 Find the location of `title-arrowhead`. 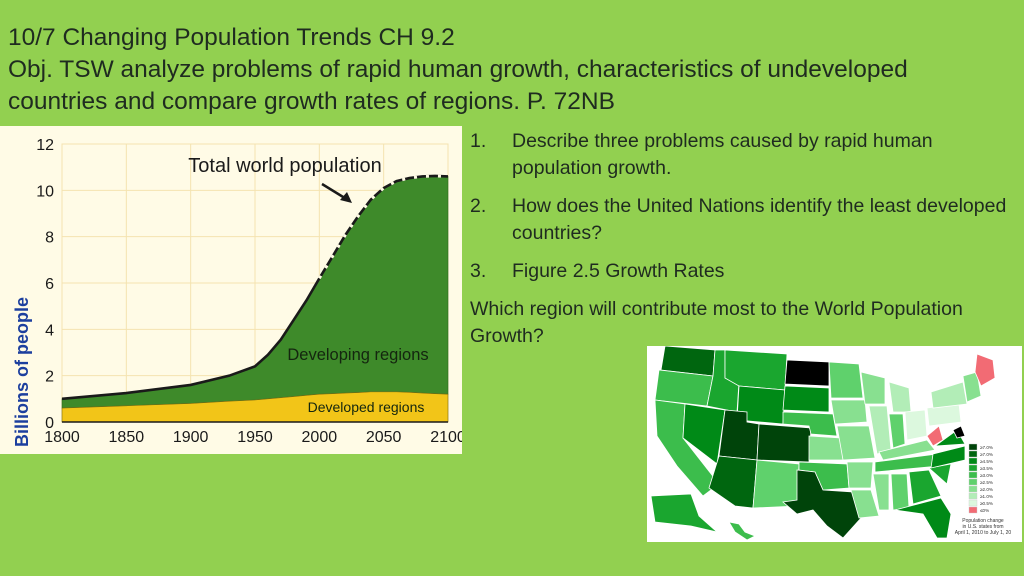

title-arrowhead is located at coordinates (346, 197).